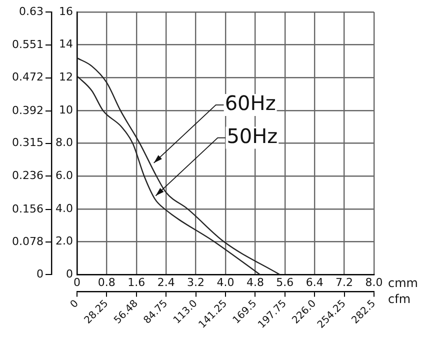 Image resolution: width=434 pixels, height=342 pixels. Describe the element at coordinates (28, 143) in the screenshot. I see `y2-tick-label: 0.315` at that location.